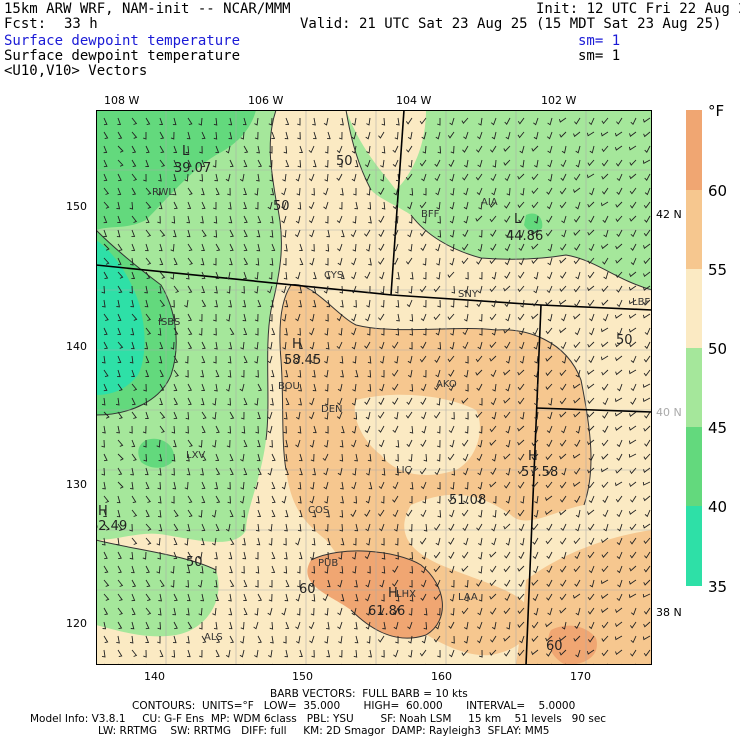 This screenshot has height=740, width=740. What do you see at coordinates (669, 214) in the screenshot?
I see `lat-label: 42 N` at bounding box center [669, 214].